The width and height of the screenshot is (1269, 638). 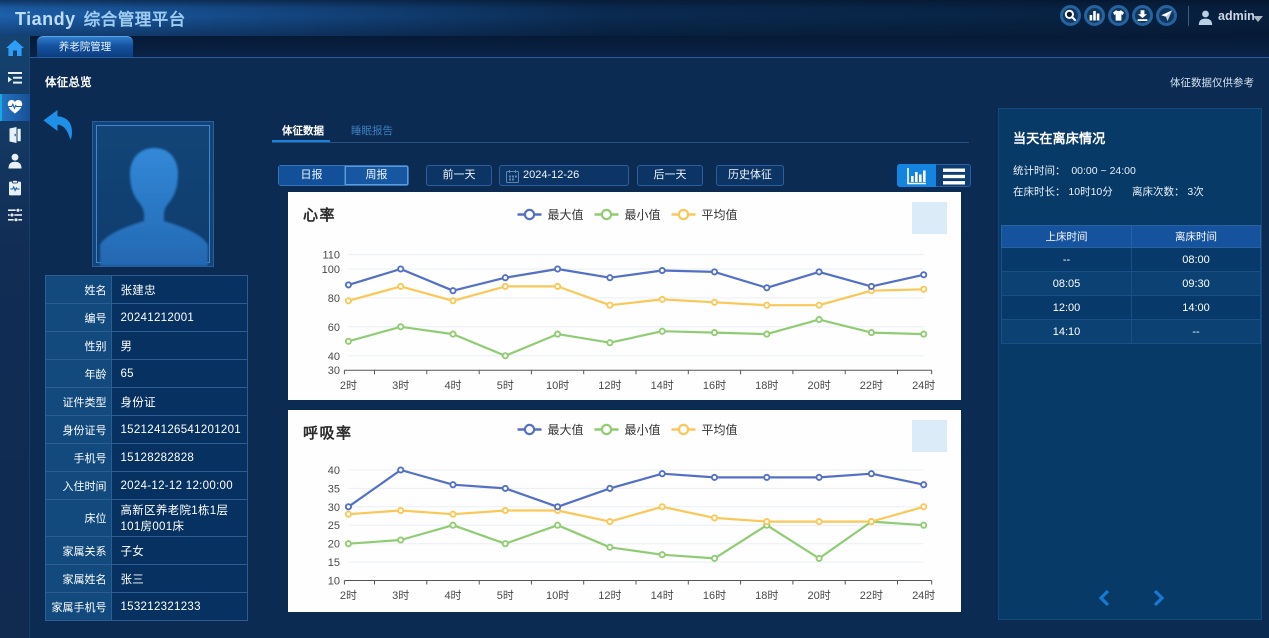 I want to click on svg-text: 100, so click(x=331, y=270).